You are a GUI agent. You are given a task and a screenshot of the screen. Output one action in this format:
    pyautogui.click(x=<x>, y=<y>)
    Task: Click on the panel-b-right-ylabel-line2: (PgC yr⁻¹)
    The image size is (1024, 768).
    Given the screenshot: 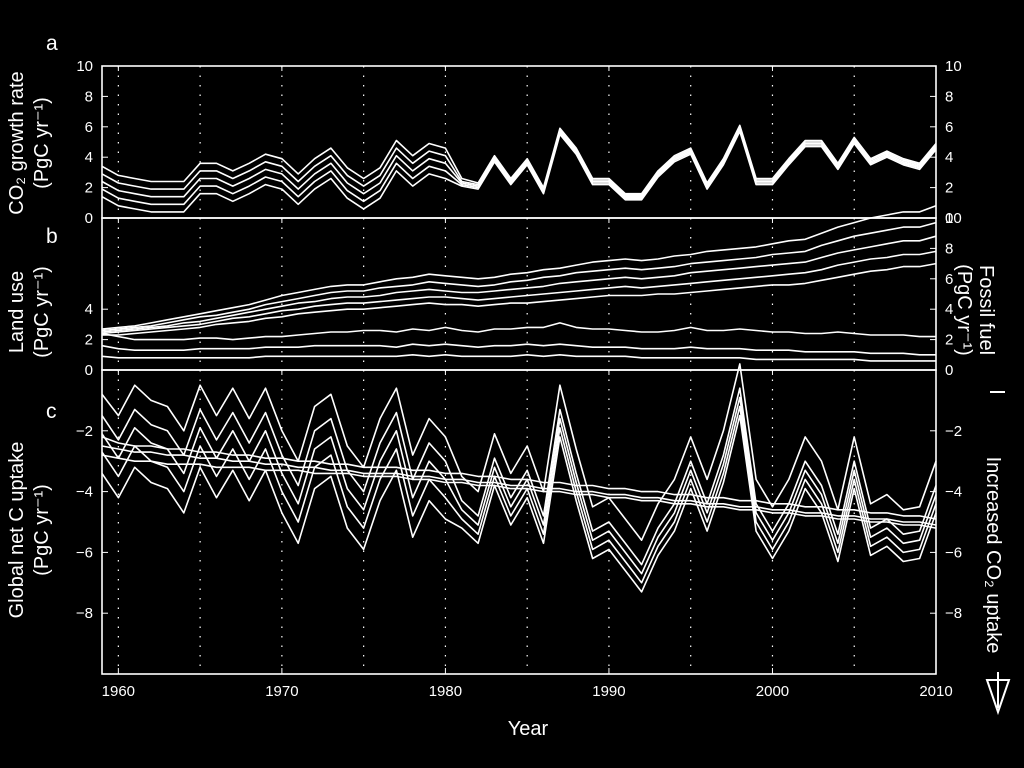 What is the action you would take?
    pyautogui.click(x=964, y=310)
    